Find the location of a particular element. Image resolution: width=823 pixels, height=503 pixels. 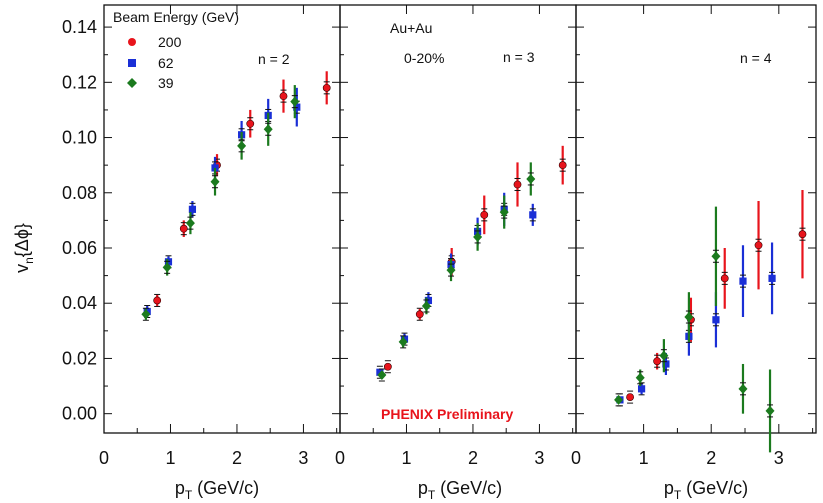

y-tick-label: 0.14 is located at coordinates (79, 27).